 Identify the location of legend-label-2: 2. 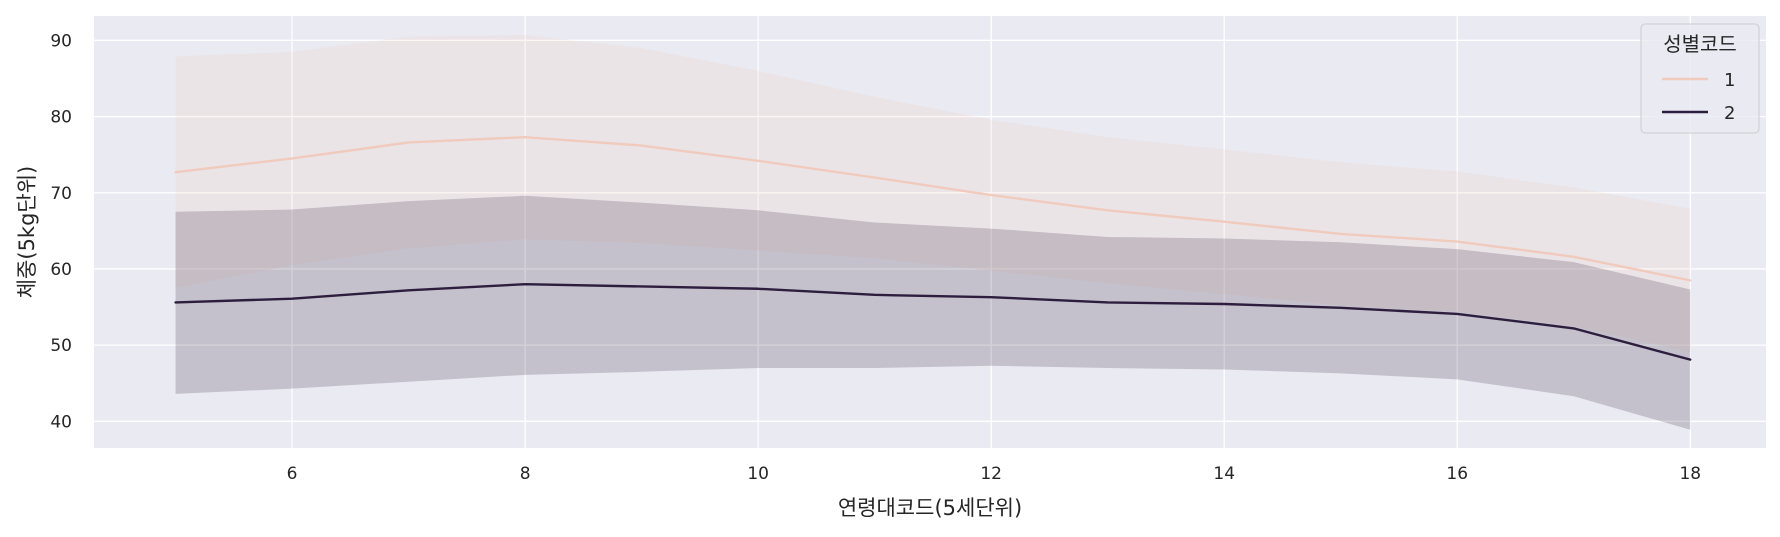
(1729, 113).